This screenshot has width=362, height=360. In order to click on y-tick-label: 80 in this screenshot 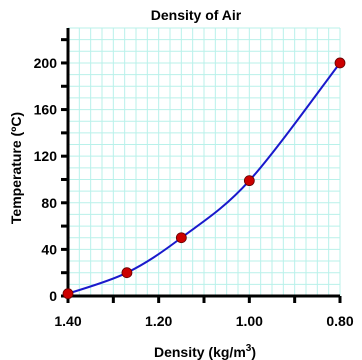, I will do `click(49, 203)`.